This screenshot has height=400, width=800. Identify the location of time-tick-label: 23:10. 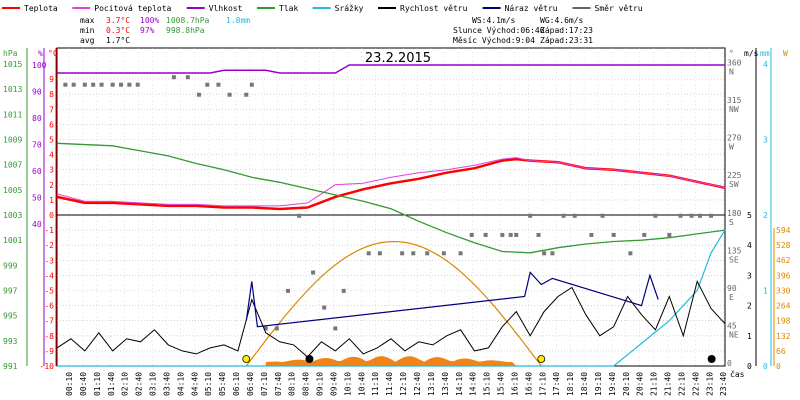
(709, 384).